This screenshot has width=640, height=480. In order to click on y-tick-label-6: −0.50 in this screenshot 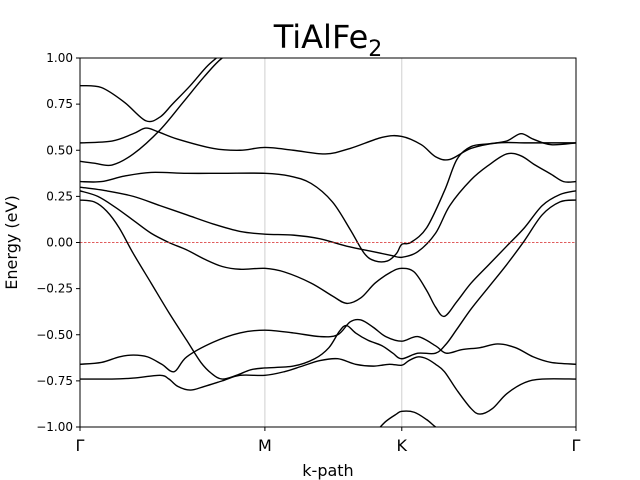, I will do `click(54, 335)`.